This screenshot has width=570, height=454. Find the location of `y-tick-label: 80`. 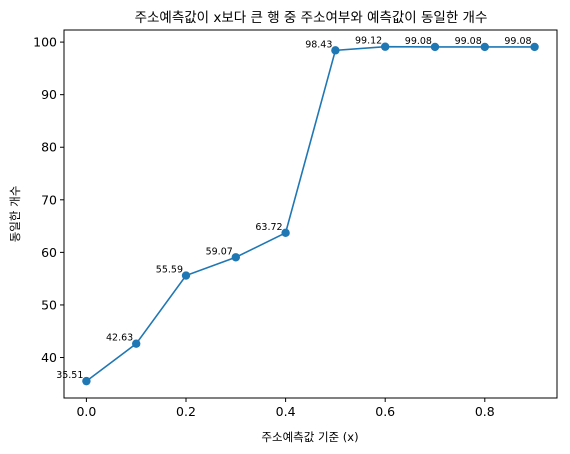

y-tick-label: 80 is located at coordinates (49, 147).